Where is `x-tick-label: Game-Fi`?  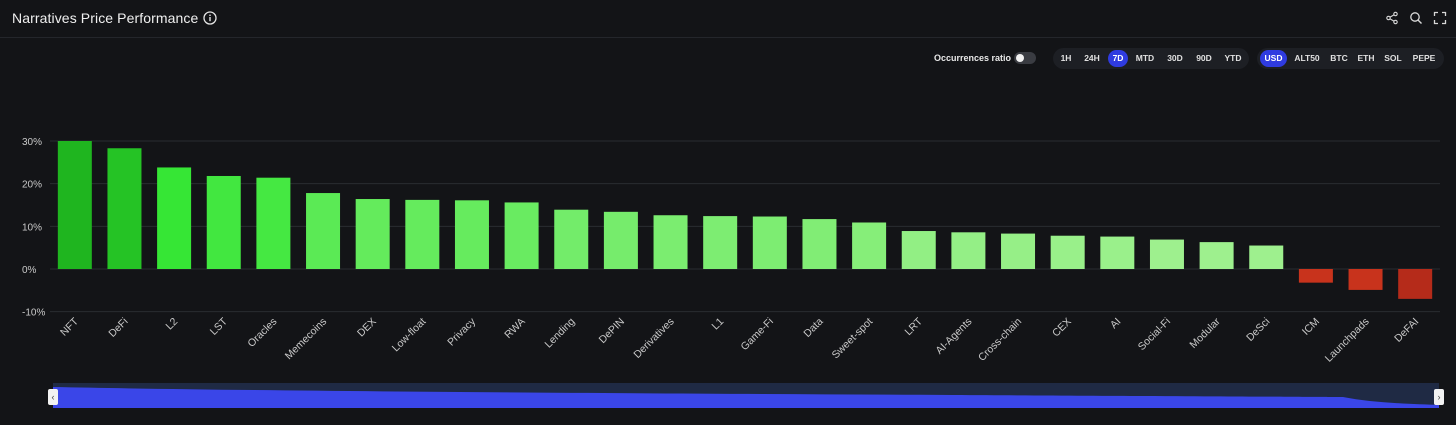
x-tick-label: Game-Fi is located at coordinates (757, 334).